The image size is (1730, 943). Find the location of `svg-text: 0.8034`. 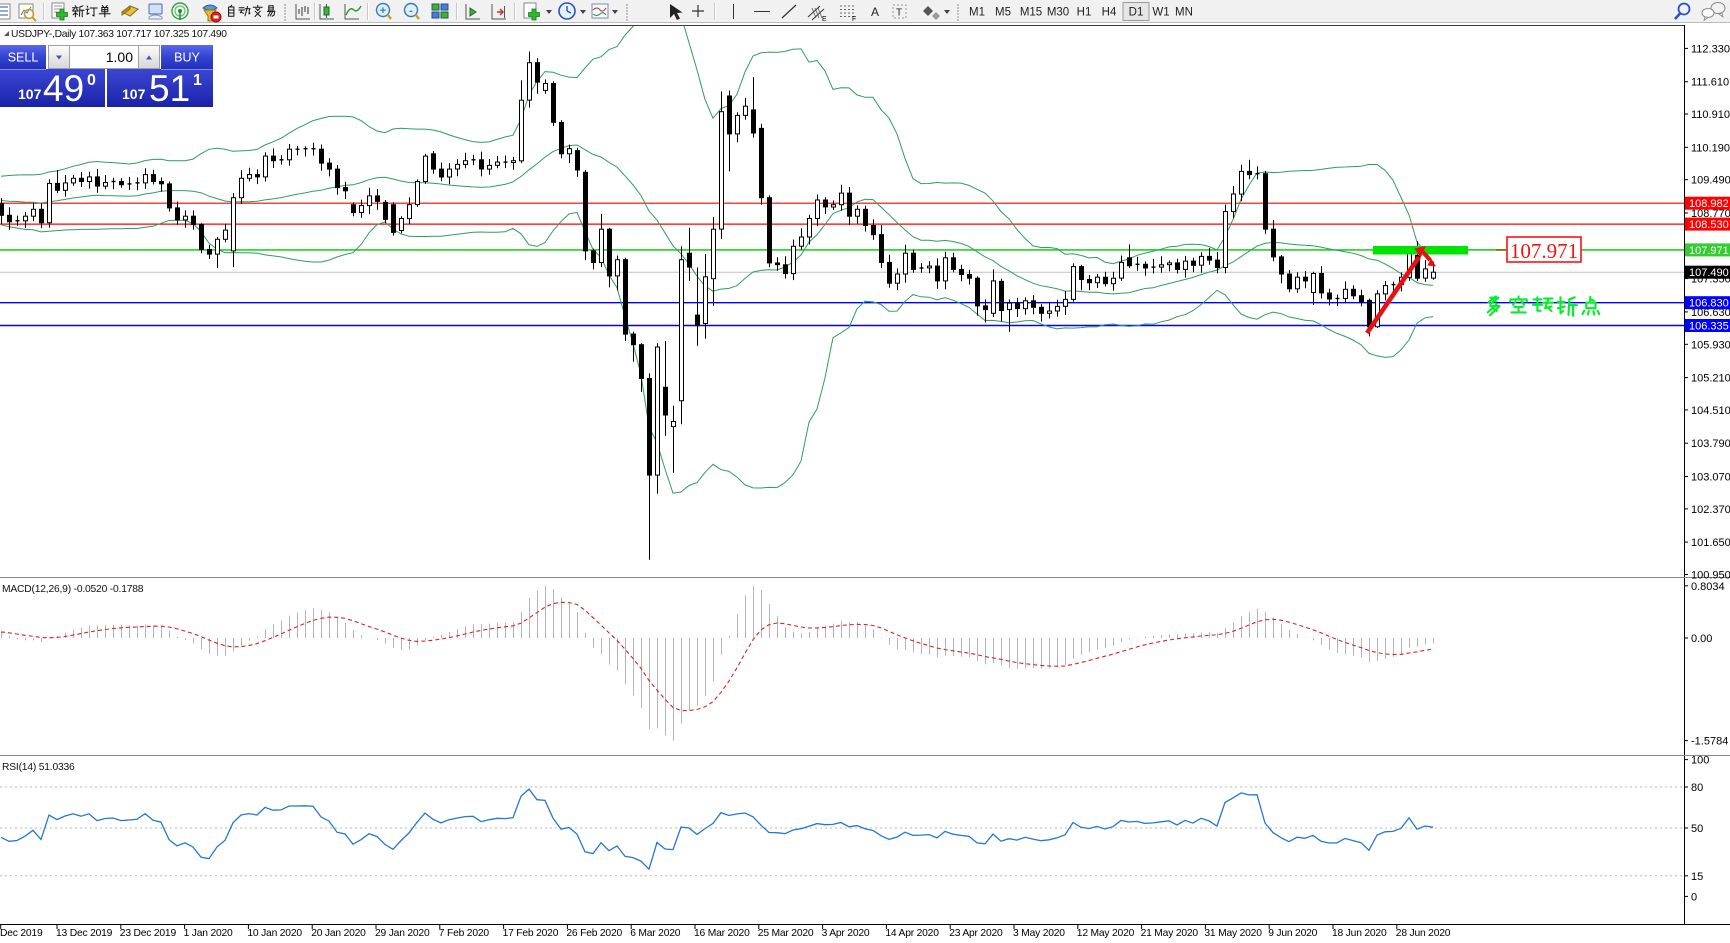

svg-text: 0.8034 is located at coordinates (1708, 587).